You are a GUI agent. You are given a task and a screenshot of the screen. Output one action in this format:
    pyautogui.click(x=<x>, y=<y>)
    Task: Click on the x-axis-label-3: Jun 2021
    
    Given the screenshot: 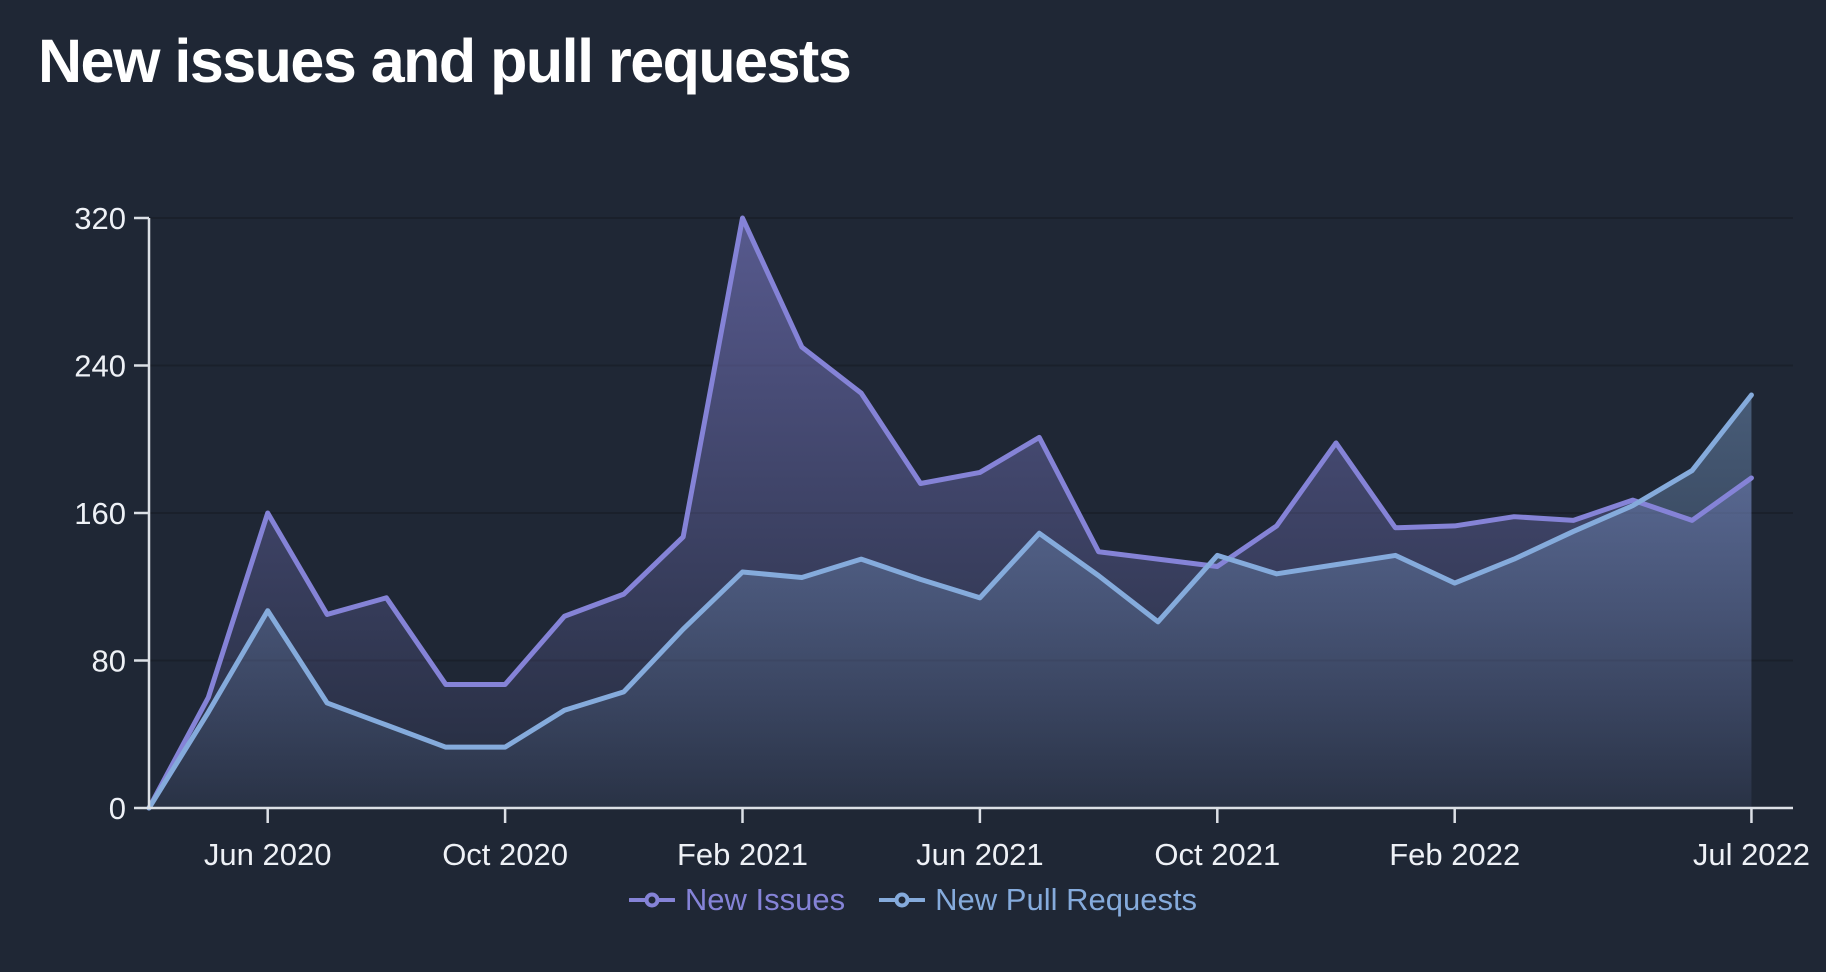 What is the action you would take?
    pyautogui.click(x=980, y=854)
    